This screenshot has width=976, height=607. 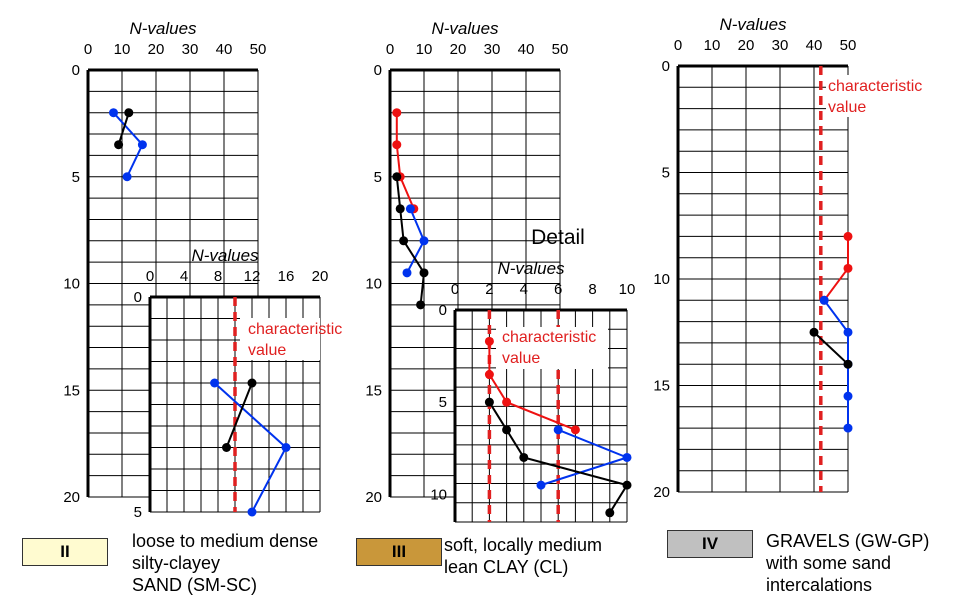 What do you see at coordinates (875, 86) in the screenshot?
I see `unit-IV-annotation: characteristic` at bounding box center [875, 86].